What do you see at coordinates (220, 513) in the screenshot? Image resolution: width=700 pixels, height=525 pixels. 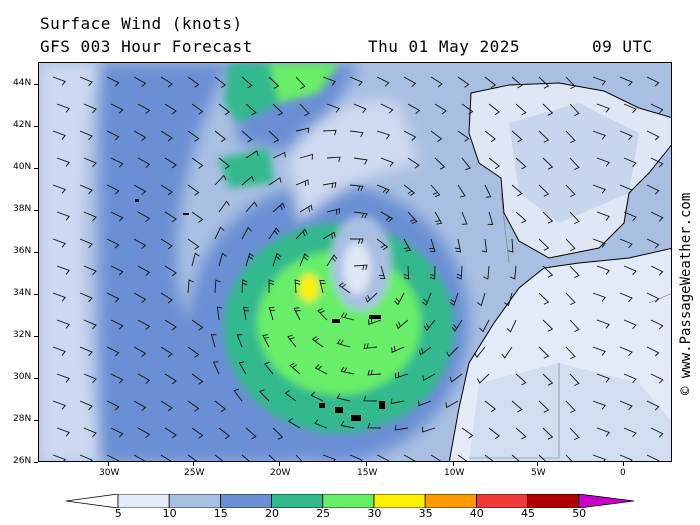 I see `legend-label: 15` at bounding box center [220, 513].